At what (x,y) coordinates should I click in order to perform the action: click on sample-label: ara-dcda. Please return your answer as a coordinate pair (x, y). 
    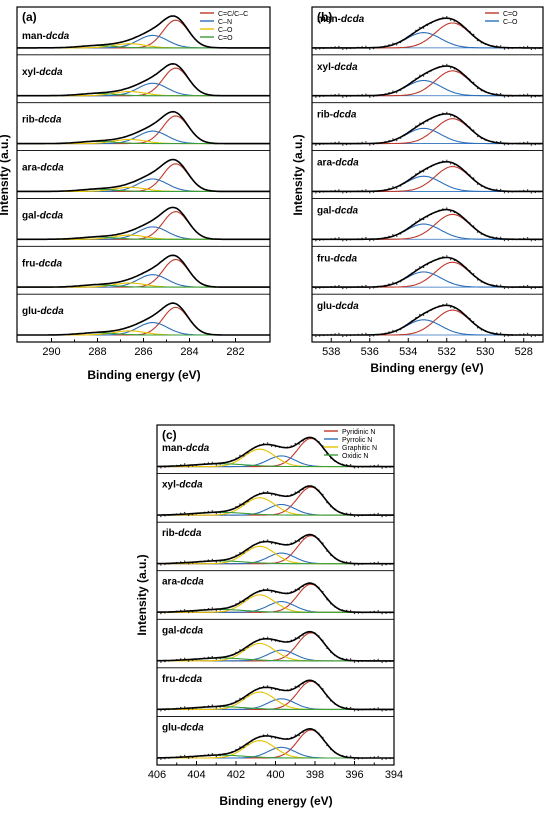
    Looking at the image, I should click on (183, 582).